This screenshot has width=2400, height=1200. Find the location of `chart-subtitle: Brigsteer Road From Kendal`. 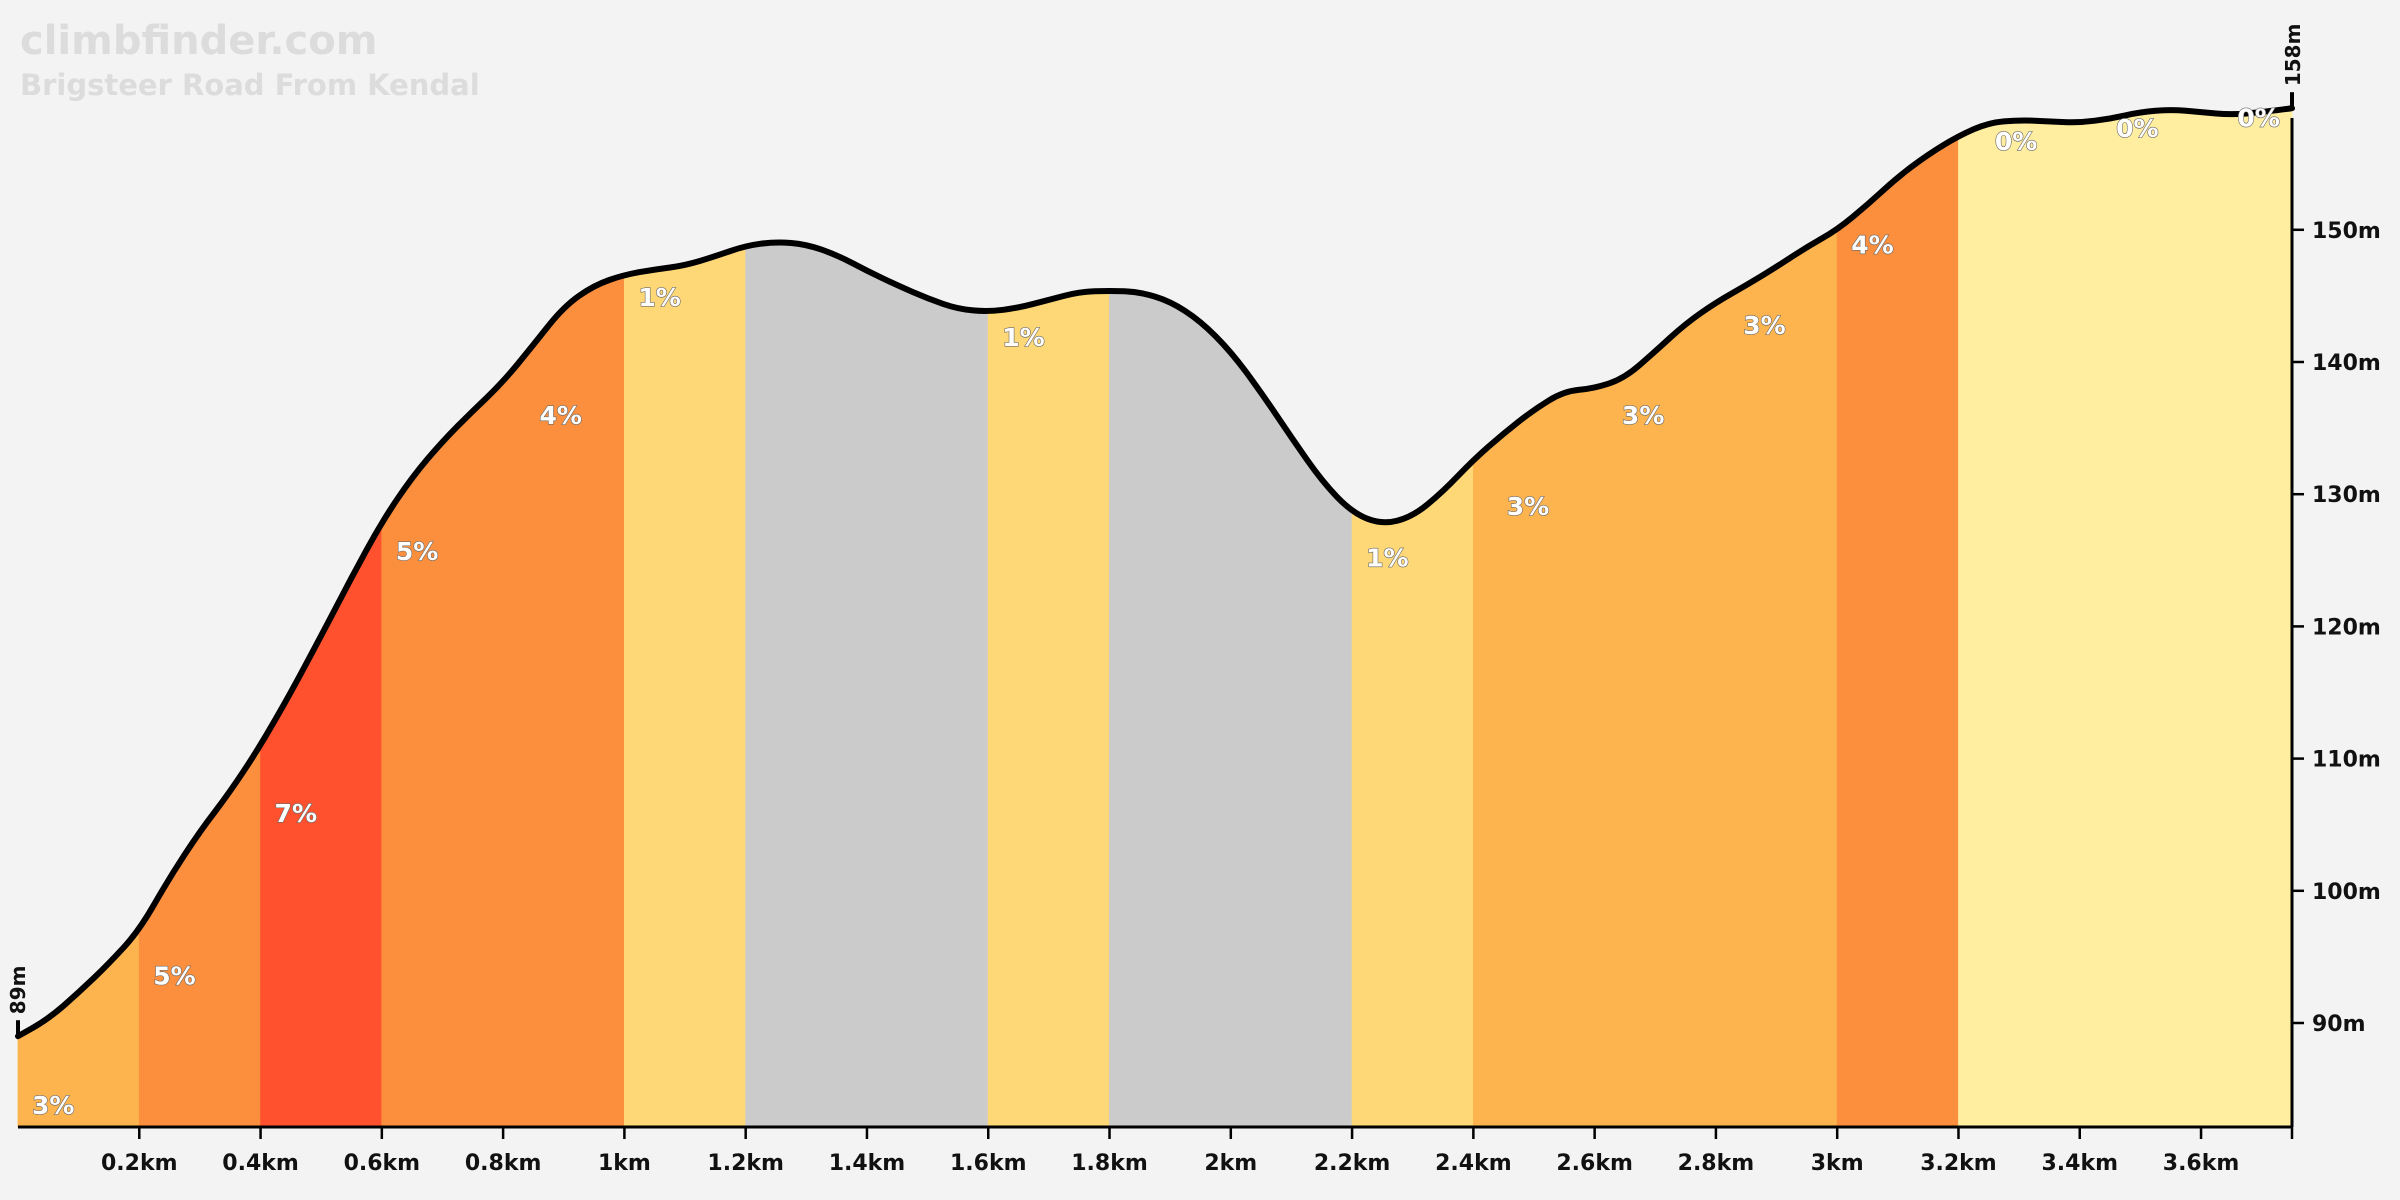

chart-subtitle: Brigsteer Road From Kendal is located at coordinates (250, 85).